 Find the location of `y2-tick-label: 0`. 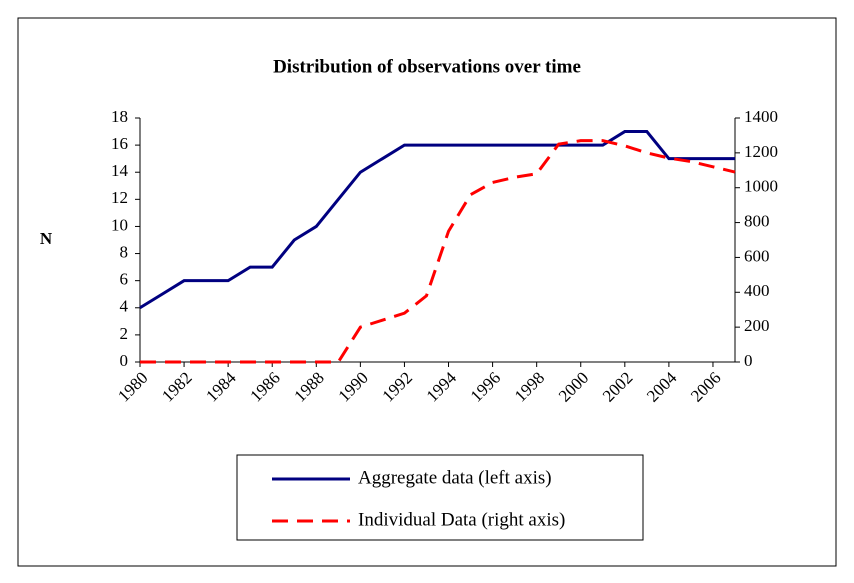

y2-tick-label: 0 is located at coordinates (748, 360).